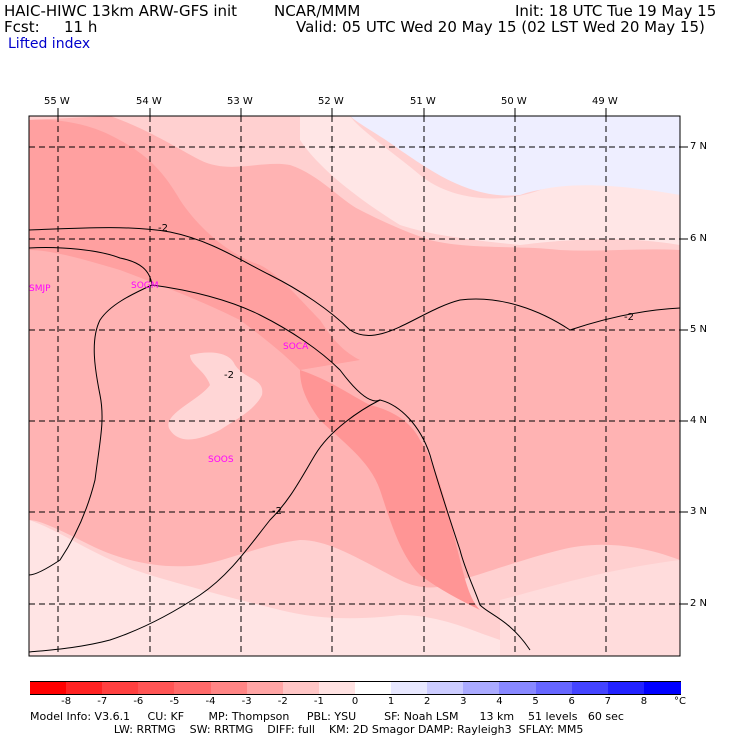 Image resolution: width=740 pixels, height=740 pixels. I want to click on inland-patch, so click(215, 396).